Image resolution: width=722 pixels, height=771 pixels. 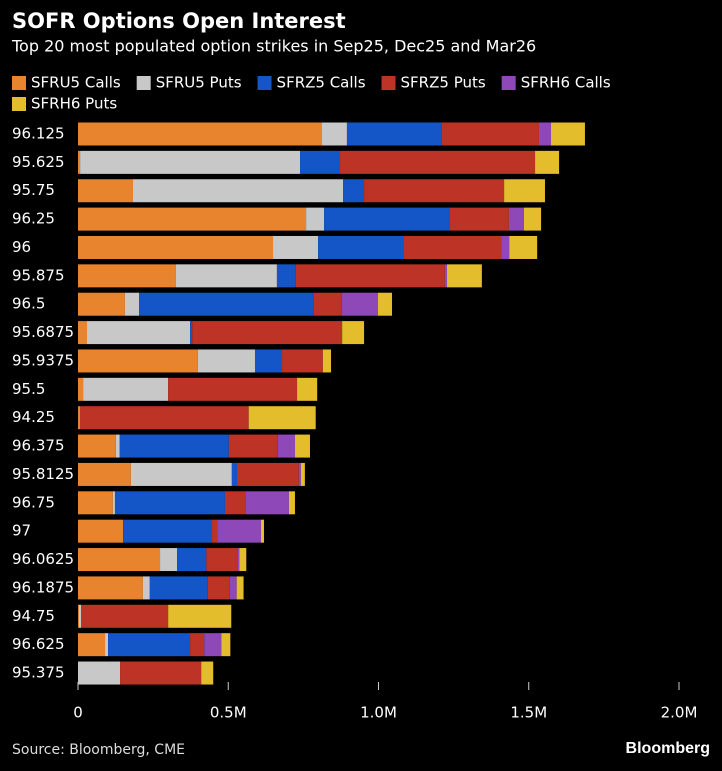 I want to click on y-tick-label: 96.0625, so click(x=43, y=559).